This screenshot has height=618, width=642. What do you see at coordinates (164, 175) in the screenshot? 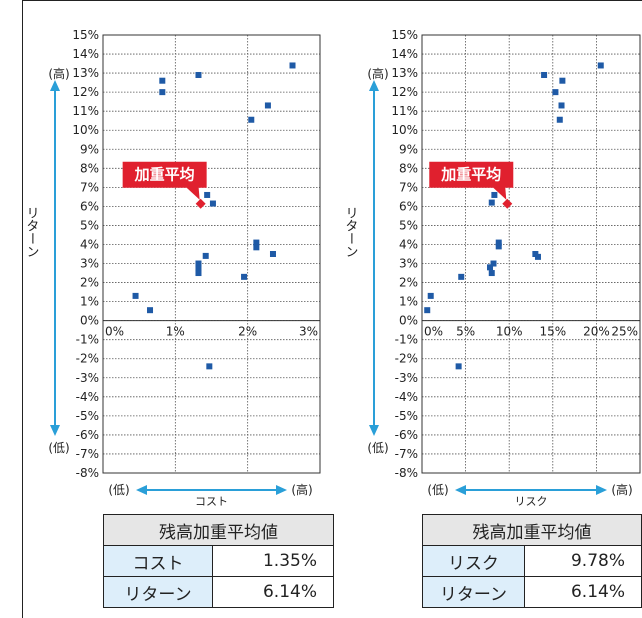
I see `average-label: 加重平均` at bounding box center [164, 175].